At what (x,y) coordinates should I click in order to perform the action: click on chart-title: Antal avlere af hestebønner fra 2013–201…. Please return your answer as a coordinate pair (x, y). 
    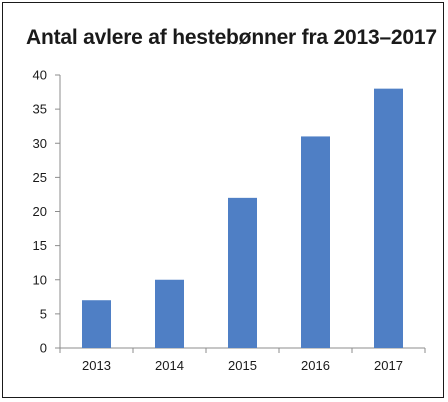
    Looking at the image, I should click on (231, 37).